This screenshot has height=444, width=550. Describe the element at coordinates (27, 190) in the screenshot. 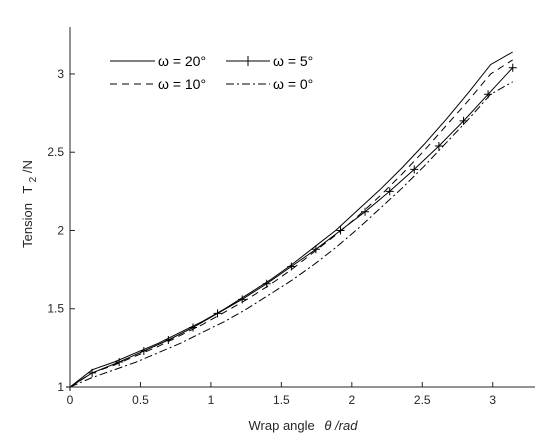

I see `y-axis-title-base: T` at that location.